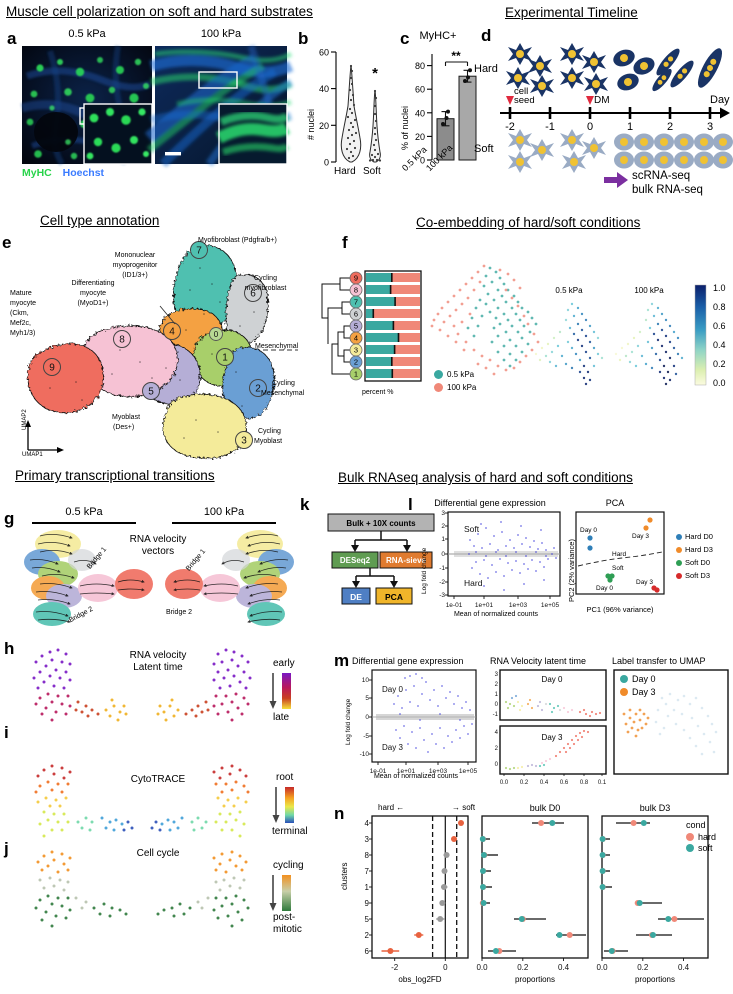 The image size is (733, 994). Describe the element at coordinates (170, 343) in the screenshot. I see `panel-e-umap: 7 6 4 1 2 5 3 8 9 0` at that location.